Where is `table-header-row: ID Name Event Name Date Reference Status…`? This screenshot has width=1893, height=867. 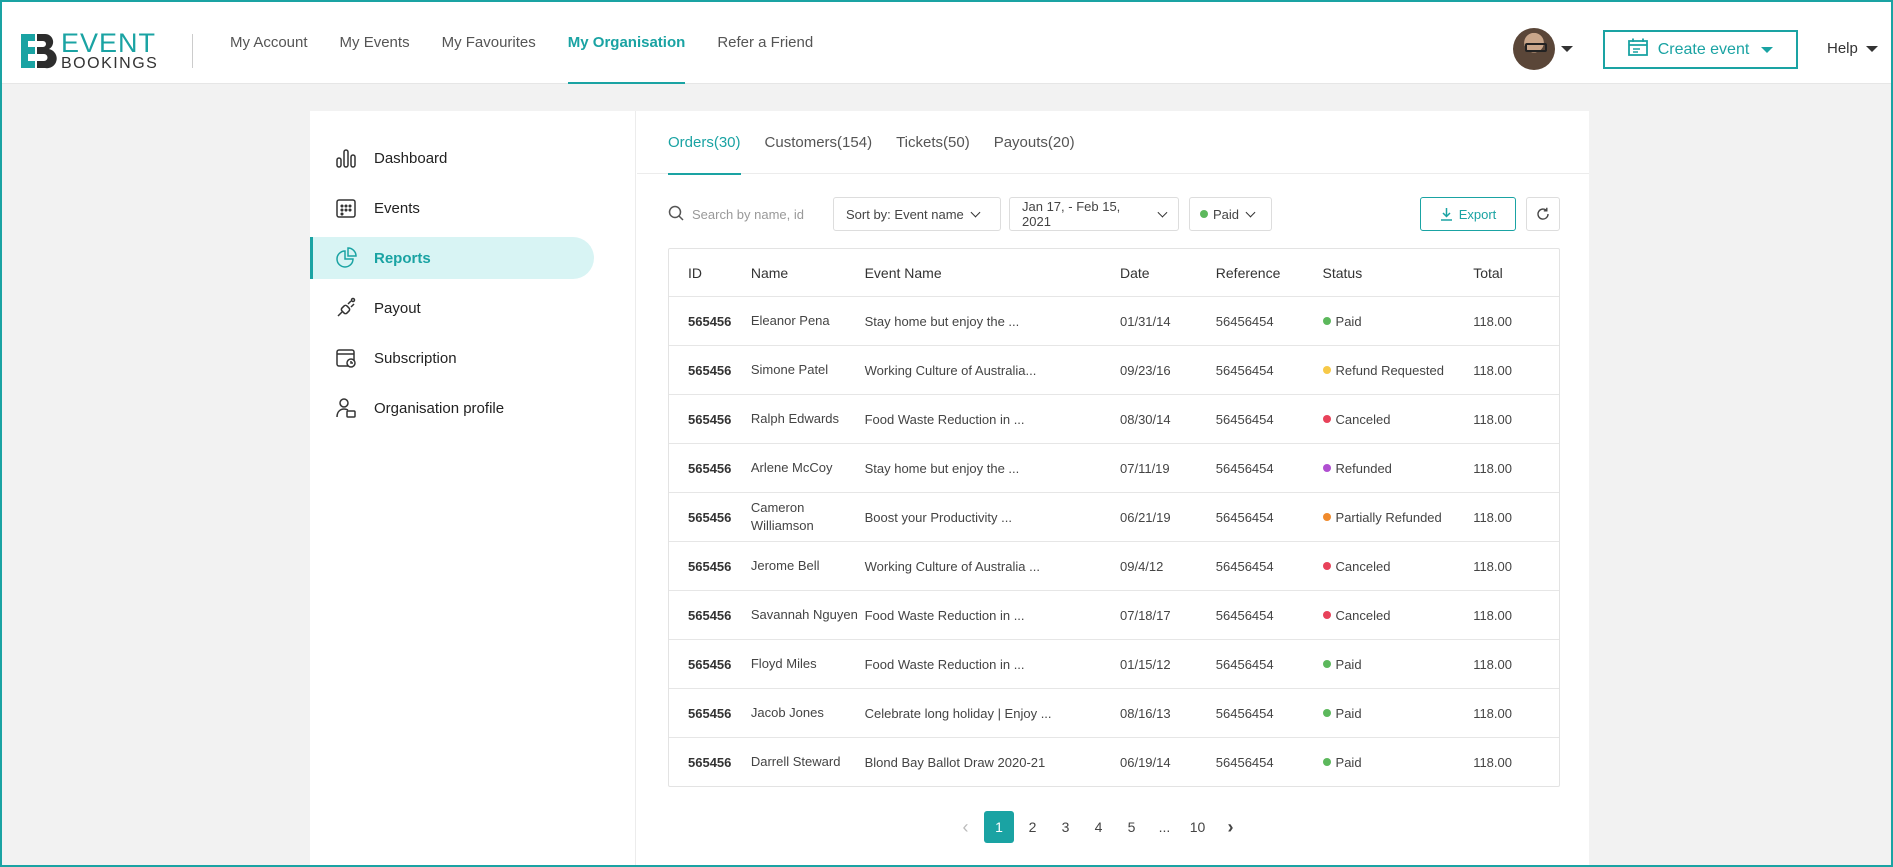
table-header-row: ID Name Event Name Date Reference Status… is located at coordinates (1114, 272).